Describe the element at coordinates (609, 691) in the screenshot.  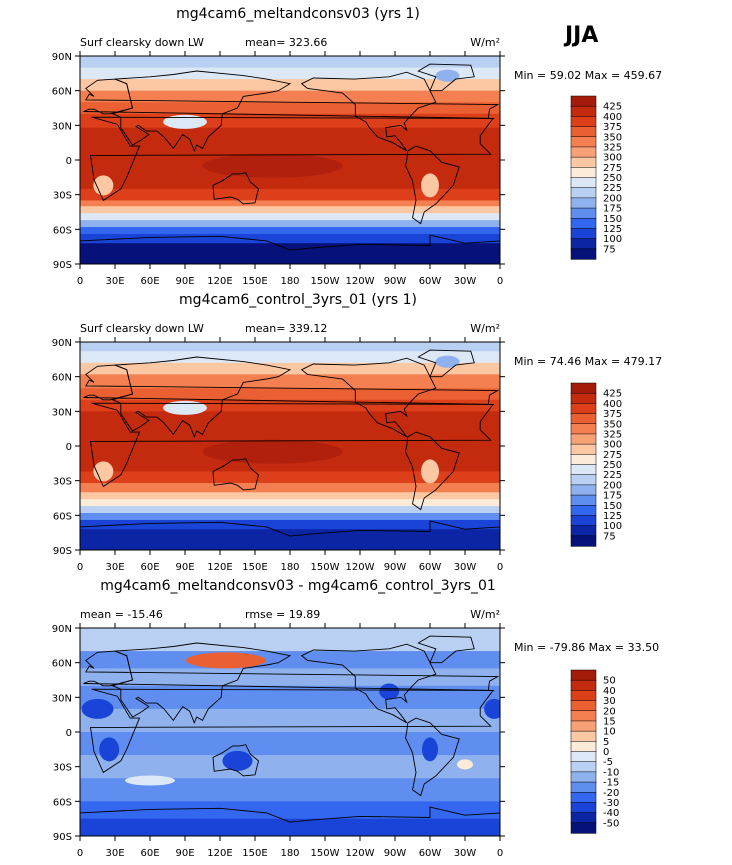
I see `colorbar-label: 40` at that location.